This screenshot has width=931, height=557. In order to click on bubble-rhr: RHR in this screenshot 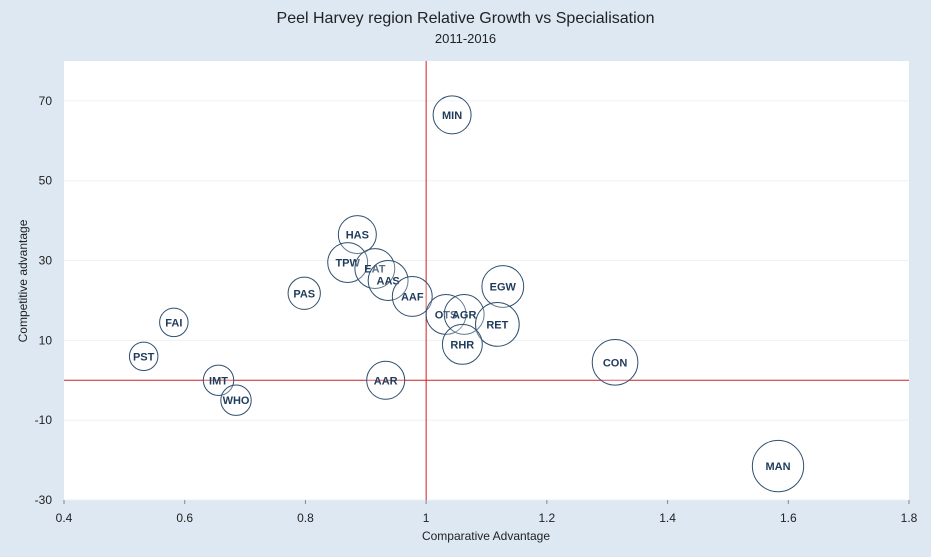, I will do `click(462, 344)`.